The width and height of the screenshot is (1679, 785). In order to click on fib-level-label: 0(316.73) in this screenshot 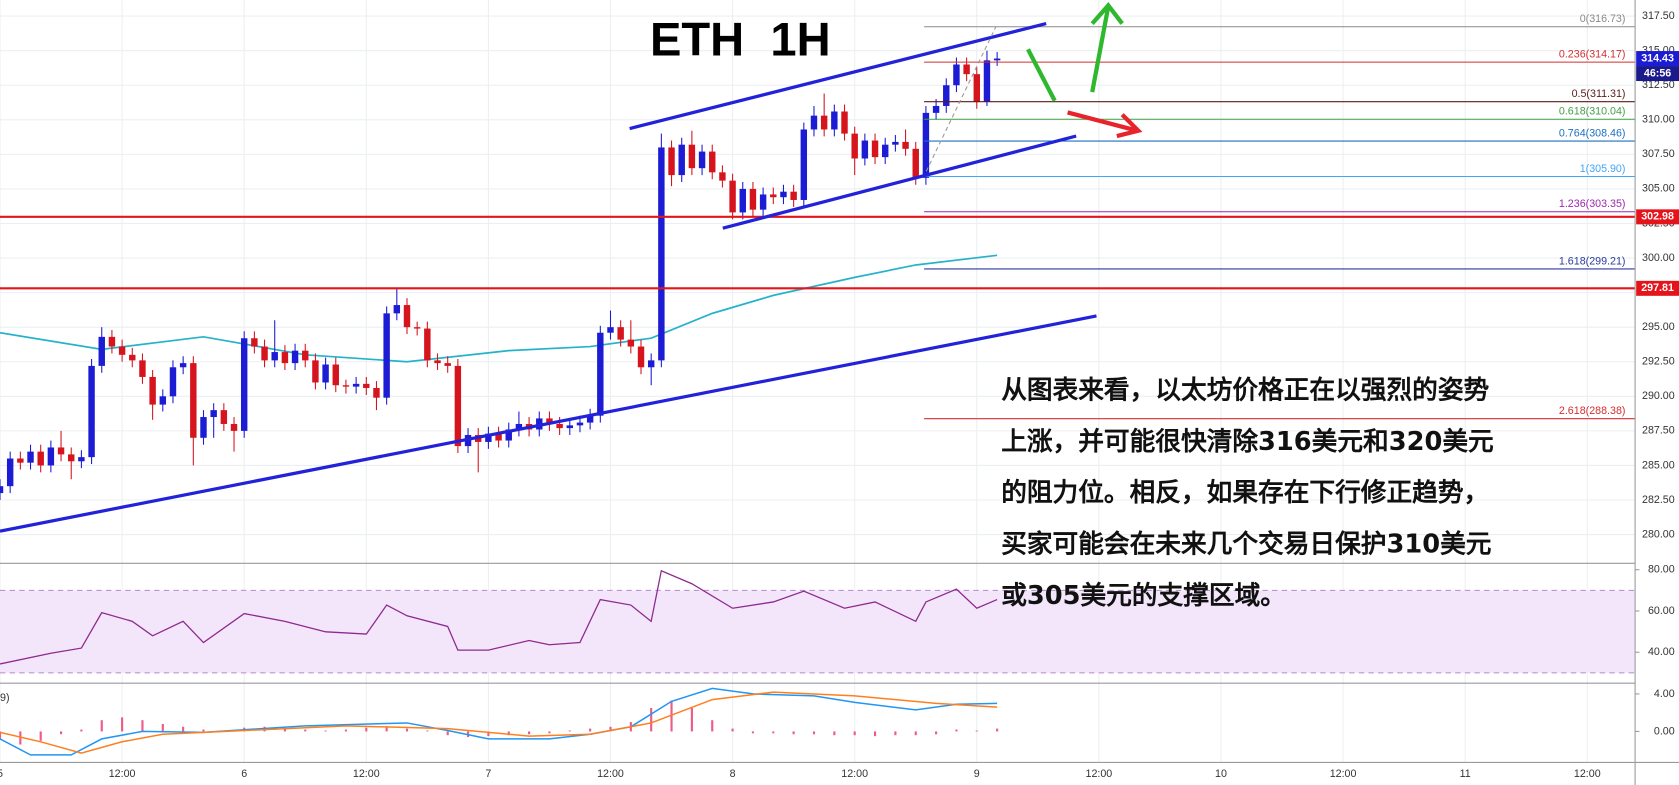, I will do `click(1603, 19)`.